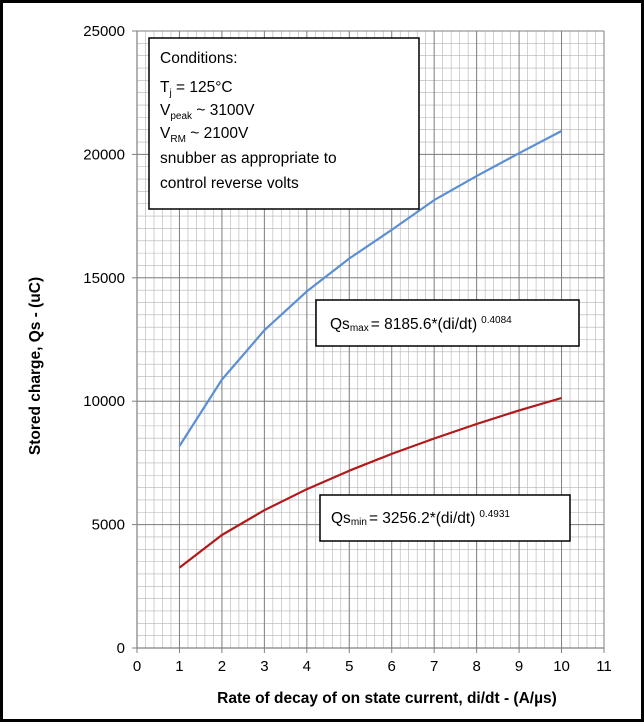  I want to click on qs-max-box-border, so click(447, 323).